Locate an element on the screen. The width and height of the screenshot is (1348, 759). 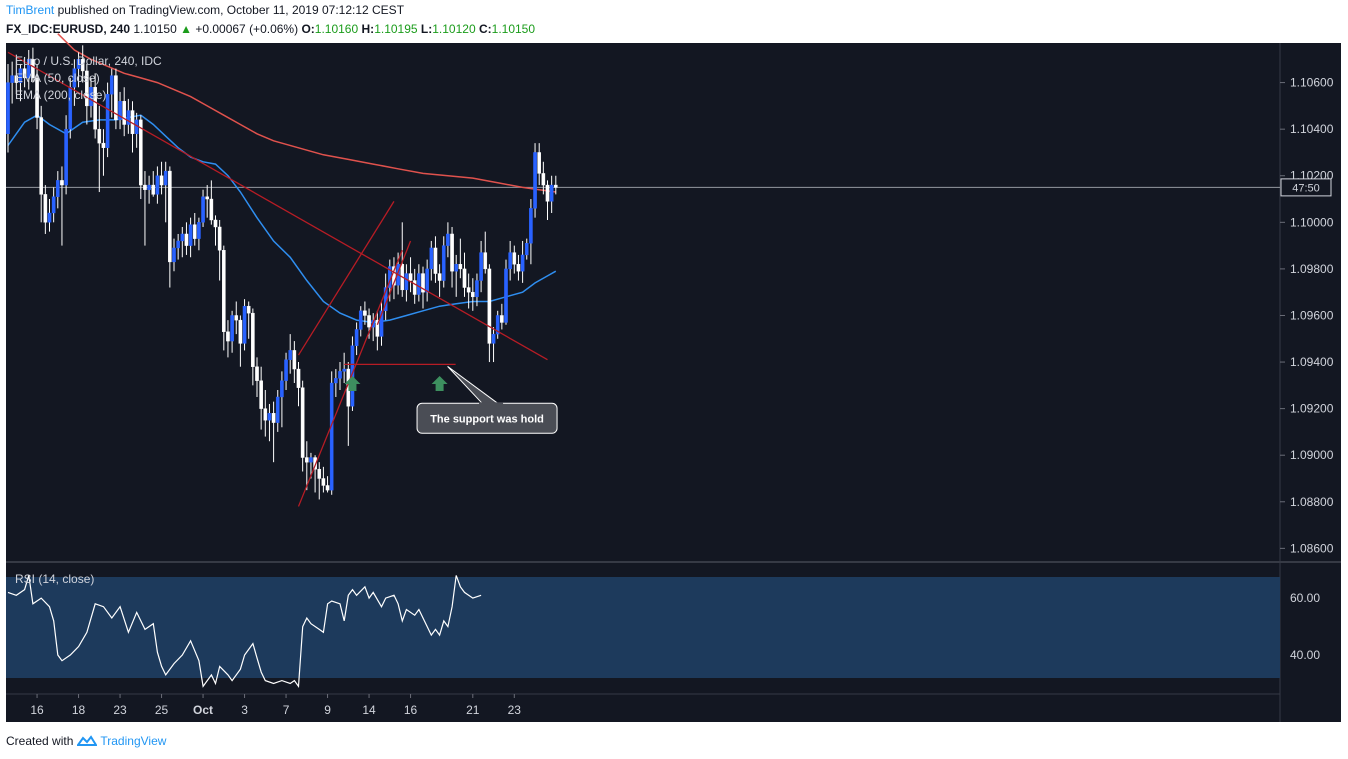
low-value: 1.10120 is located at coordinates (454, 29).